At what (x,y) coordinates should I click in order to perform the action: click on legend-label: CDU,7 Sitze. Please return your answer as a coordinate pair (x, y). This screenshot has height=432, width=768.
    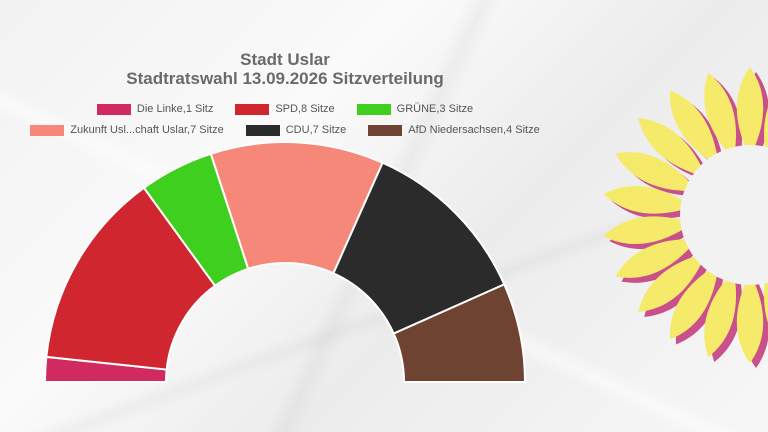
    Looking at the image, I should click on (316, 130).